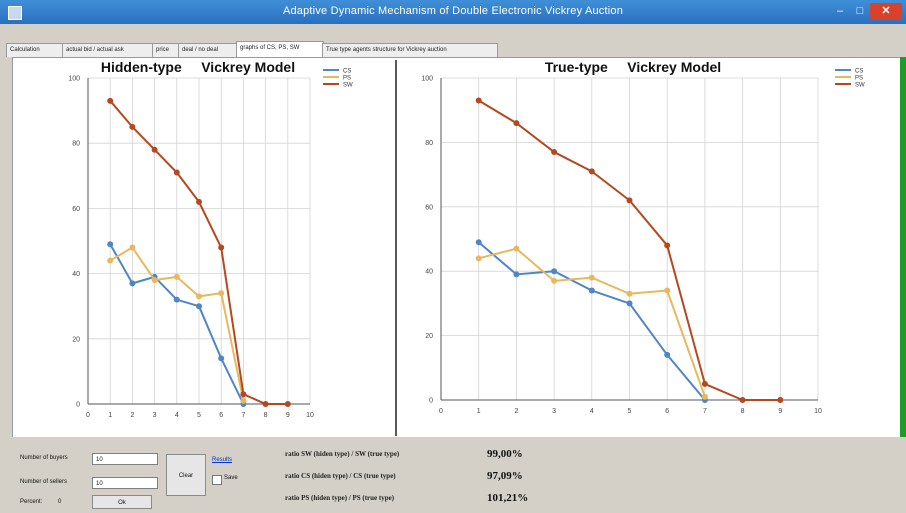 This screenshot has width=906, height=513. I want to click on hidden-chart-x-tick-label: 2, so click(132, 415).